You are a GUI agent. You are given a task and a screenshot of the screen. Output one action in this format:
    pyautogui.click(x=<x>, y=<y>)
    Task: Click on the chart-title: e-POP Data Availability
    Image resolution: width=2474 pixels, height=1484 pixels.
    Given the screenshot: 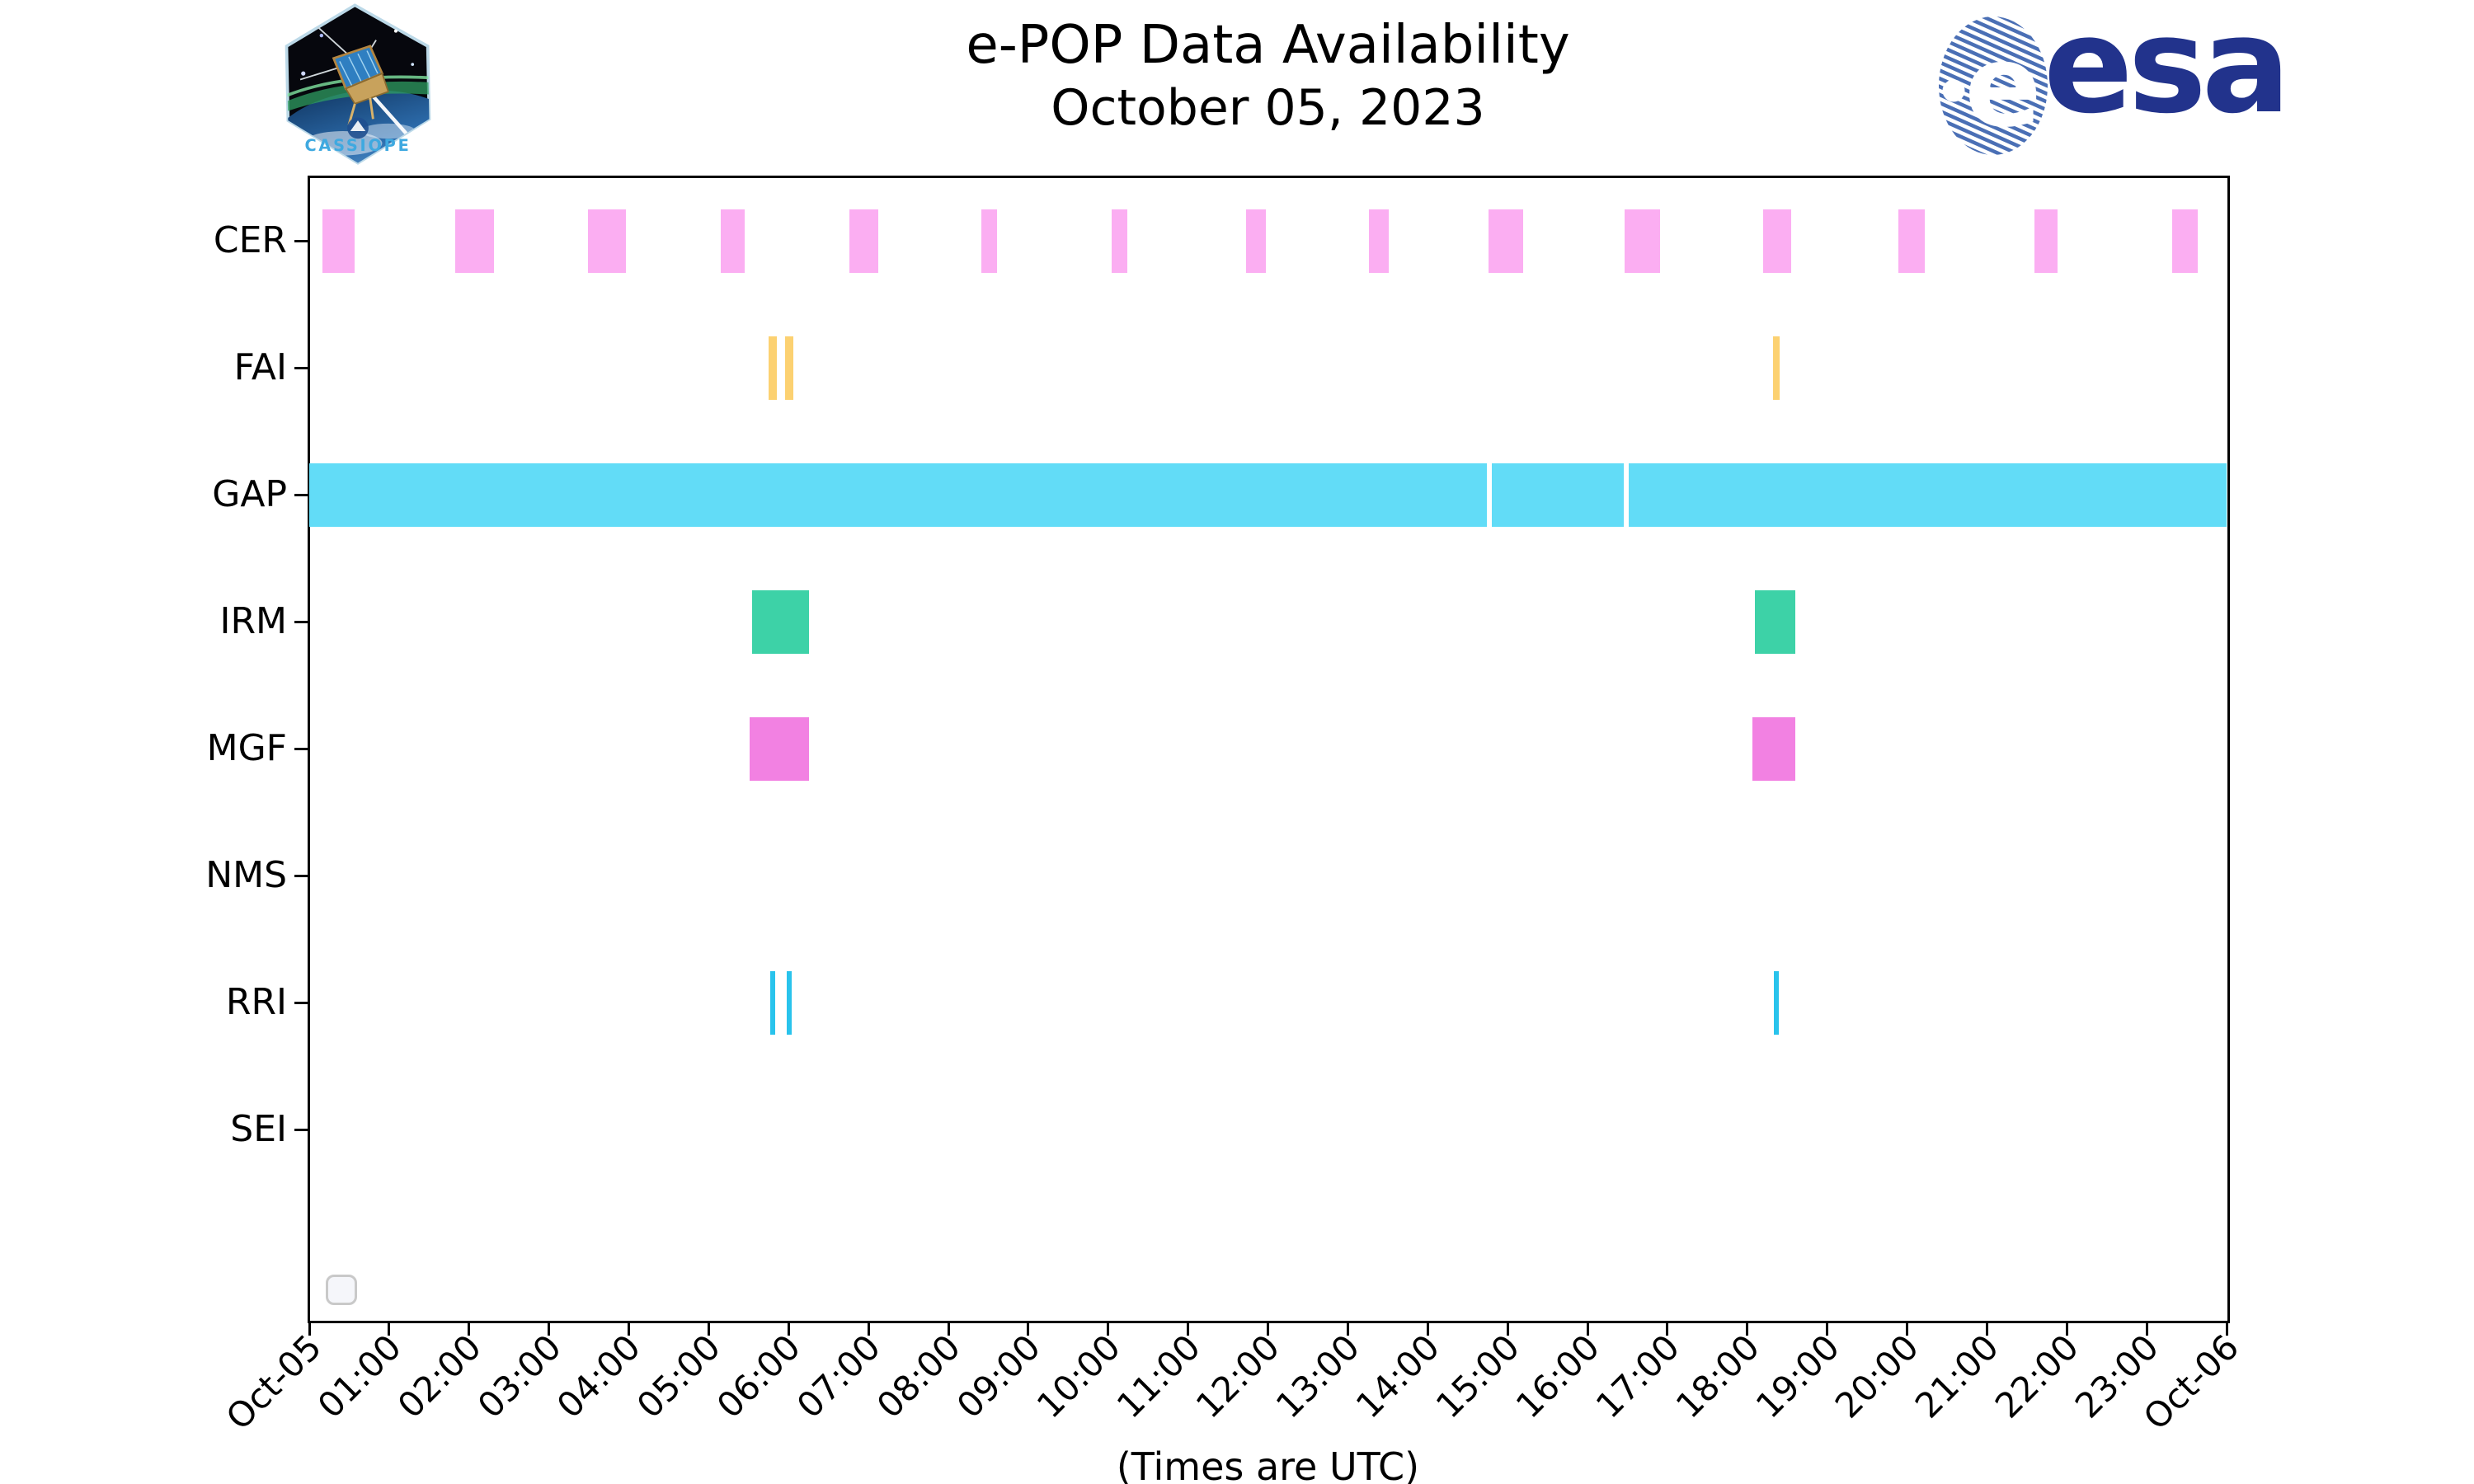 What is the action you would take?
    pyautogui.click(x=1268, y=45)
    